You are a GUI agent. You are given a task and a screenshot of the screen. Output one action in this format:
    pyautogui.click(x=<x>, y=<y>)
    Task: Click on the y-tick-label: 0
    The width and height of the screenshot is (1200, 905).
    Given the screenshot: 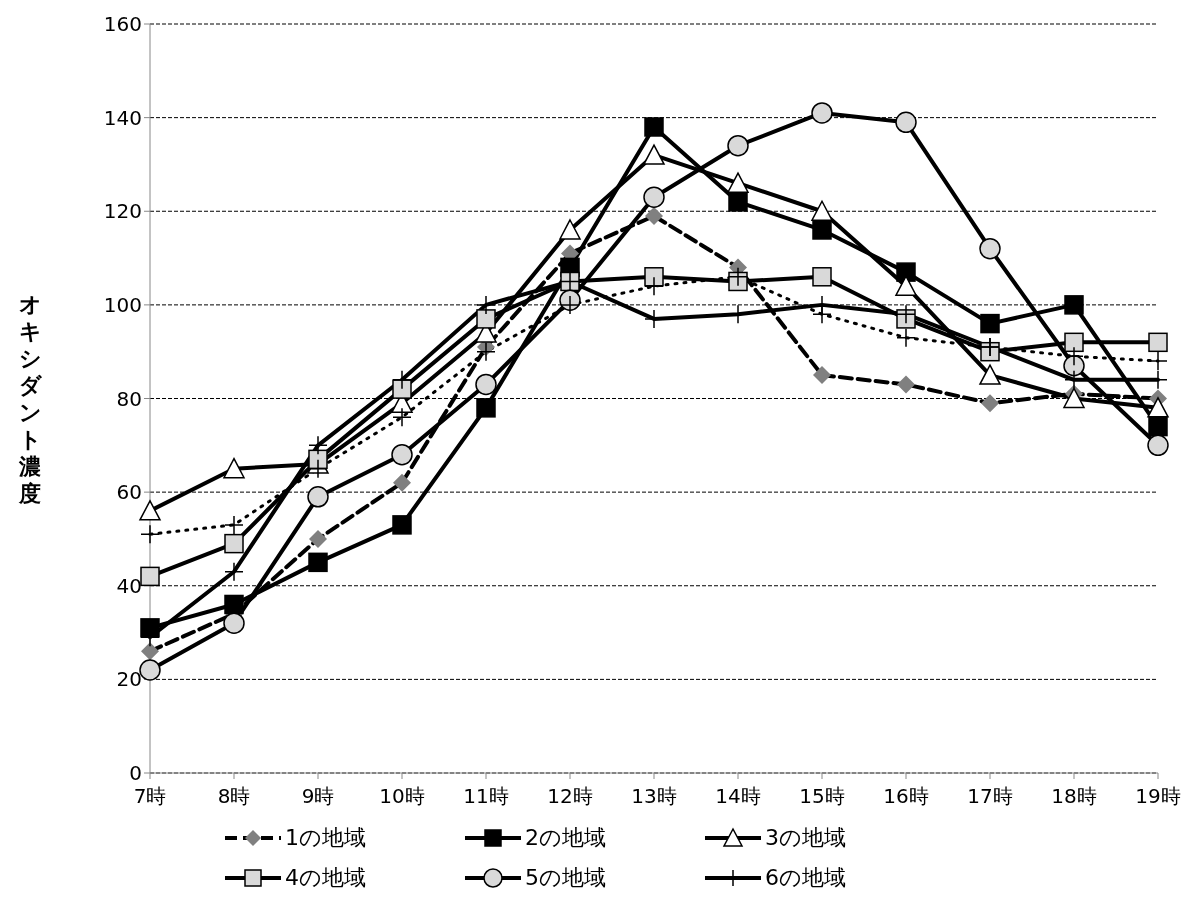 What is the action you would take?
    pyautogui.click(x=135, y=773)
    